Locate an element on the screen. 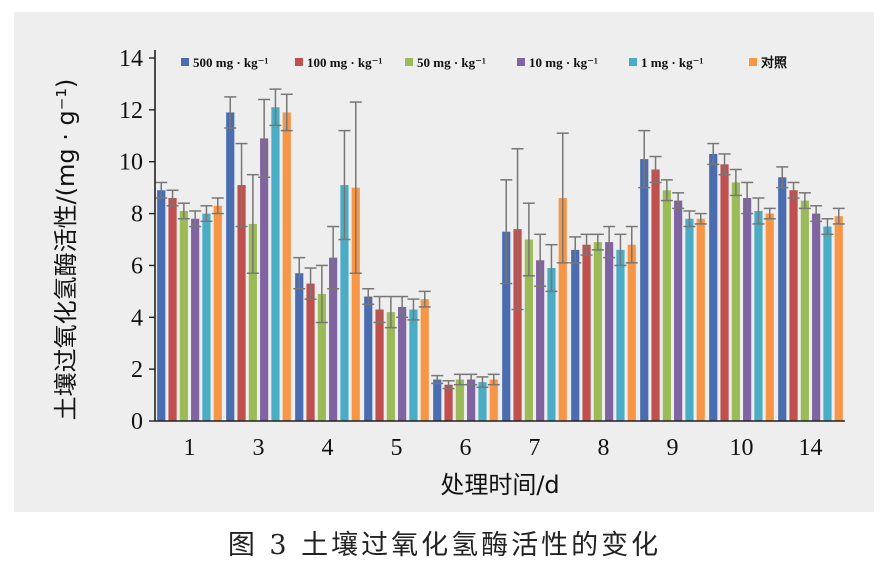  x-tick-label: 4 is located at coordinates (328, 448).